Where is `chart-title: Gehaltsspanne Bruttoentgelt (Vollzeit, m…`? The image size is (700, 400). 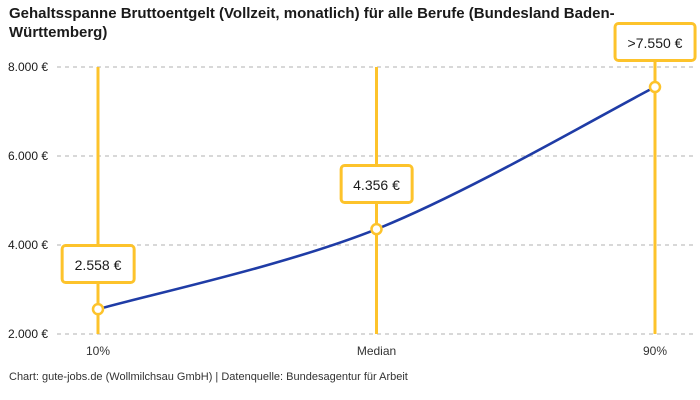
chart-title: Gehaltsspanne Bruttoentgelt (Vollzeit, m… is located at coordinates (312, 23).